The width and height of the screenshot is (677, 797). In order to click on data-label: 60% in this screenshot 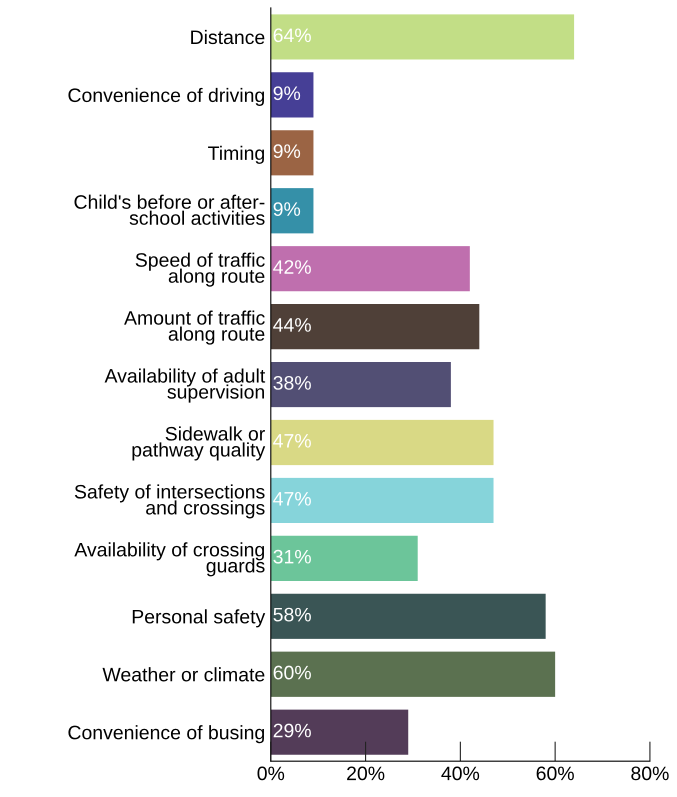, I will do `click(292, 673)`.